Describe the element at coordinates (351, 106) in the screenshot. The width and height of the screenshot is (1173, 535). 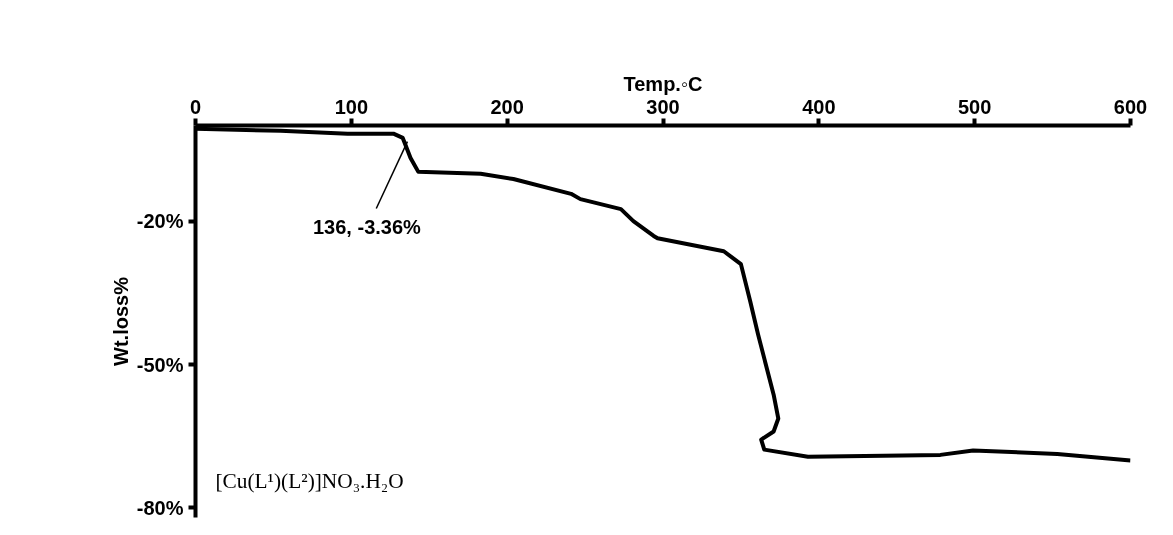
I see `x-tick-label: 100` at that location.